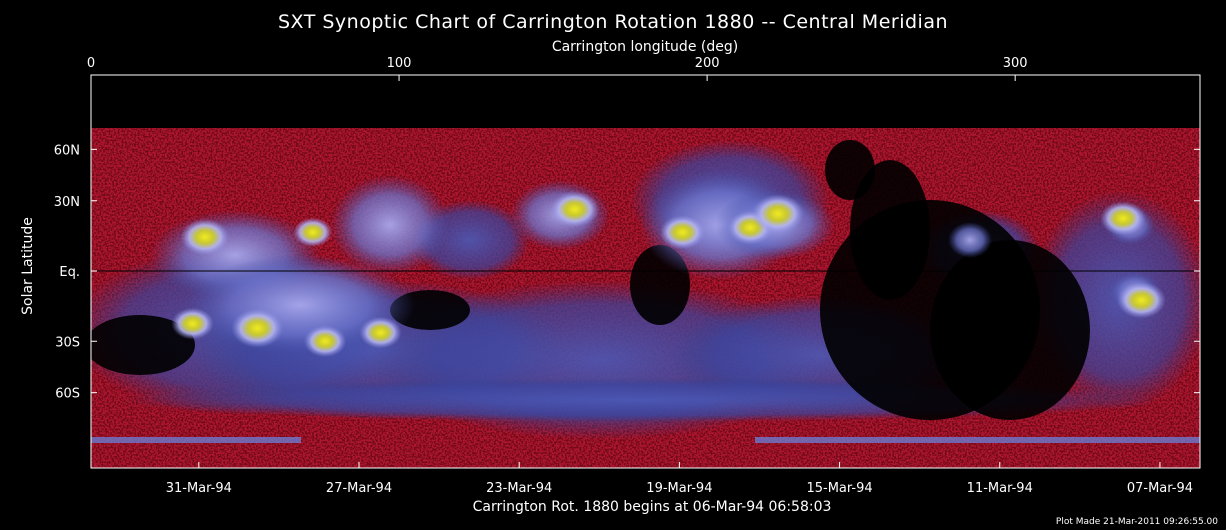 This screenshot has width=1226, height=530. What do you see at coordinates (91, 63) in the screenshot?
I see `top-tick-label: 0` at bounding box center [91, 63].